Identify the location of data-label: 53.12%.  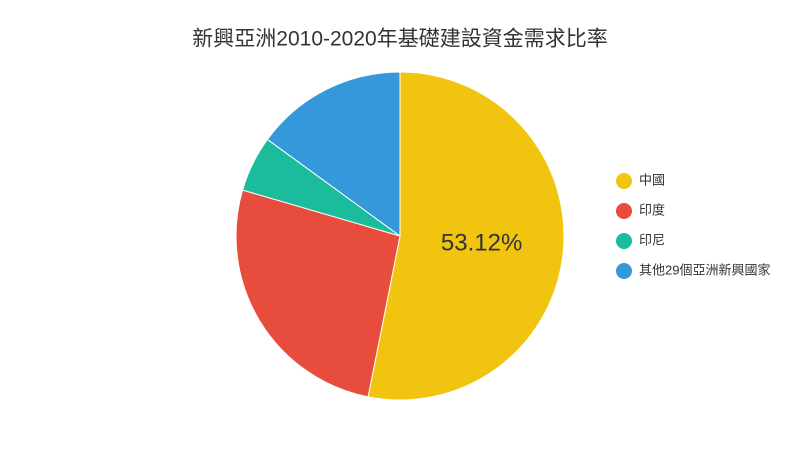
(481, 242).